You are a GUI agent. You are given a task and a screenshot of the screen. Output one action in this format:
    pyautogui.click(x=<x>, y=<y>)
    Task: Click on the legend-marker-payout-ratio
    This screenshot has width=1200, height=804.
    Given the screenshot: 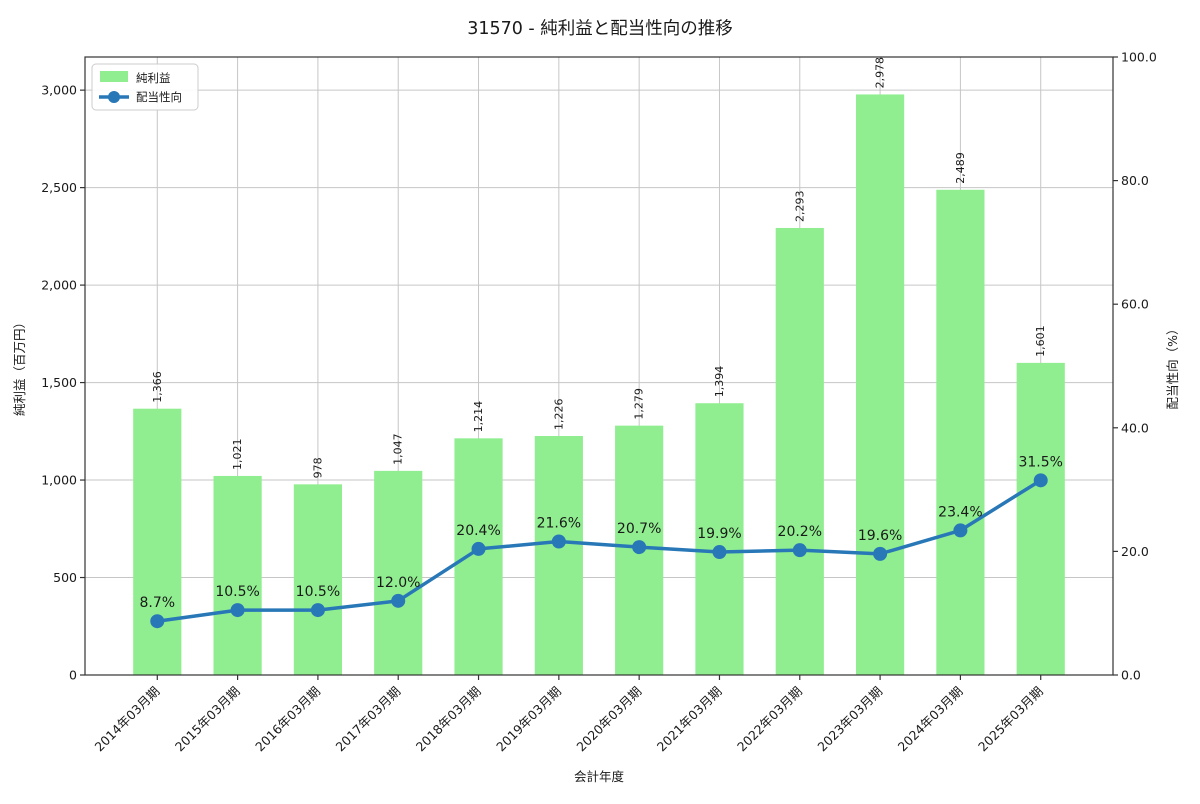 What is the action you would take?
    pyautogui.click(x=114, y=97)
    